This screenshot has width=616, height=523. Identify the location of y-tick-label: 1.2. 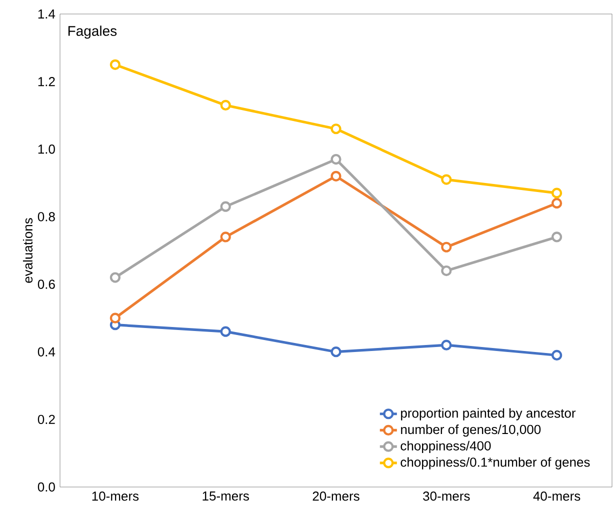
(46, 81).